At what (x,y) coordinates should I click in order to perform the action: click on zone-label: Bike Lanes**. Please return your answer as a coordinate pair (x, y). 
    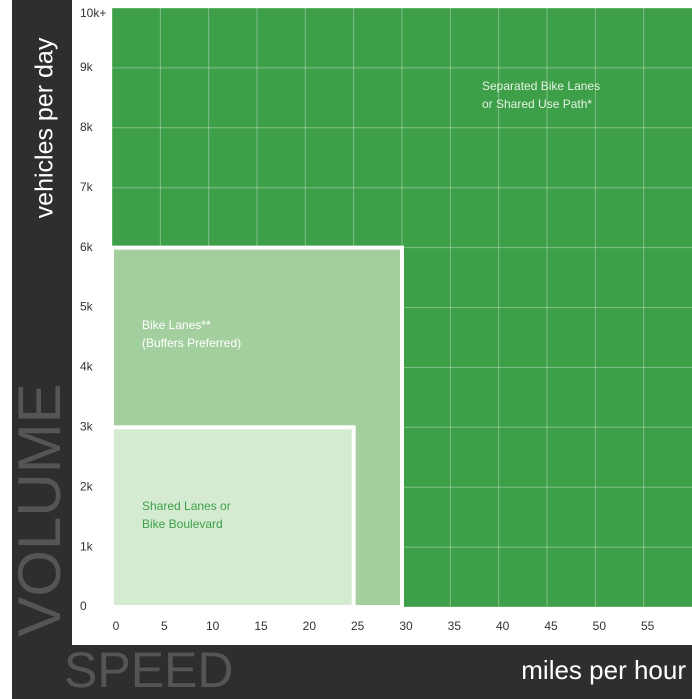
    Looking at the image, I should click on (176, 325).